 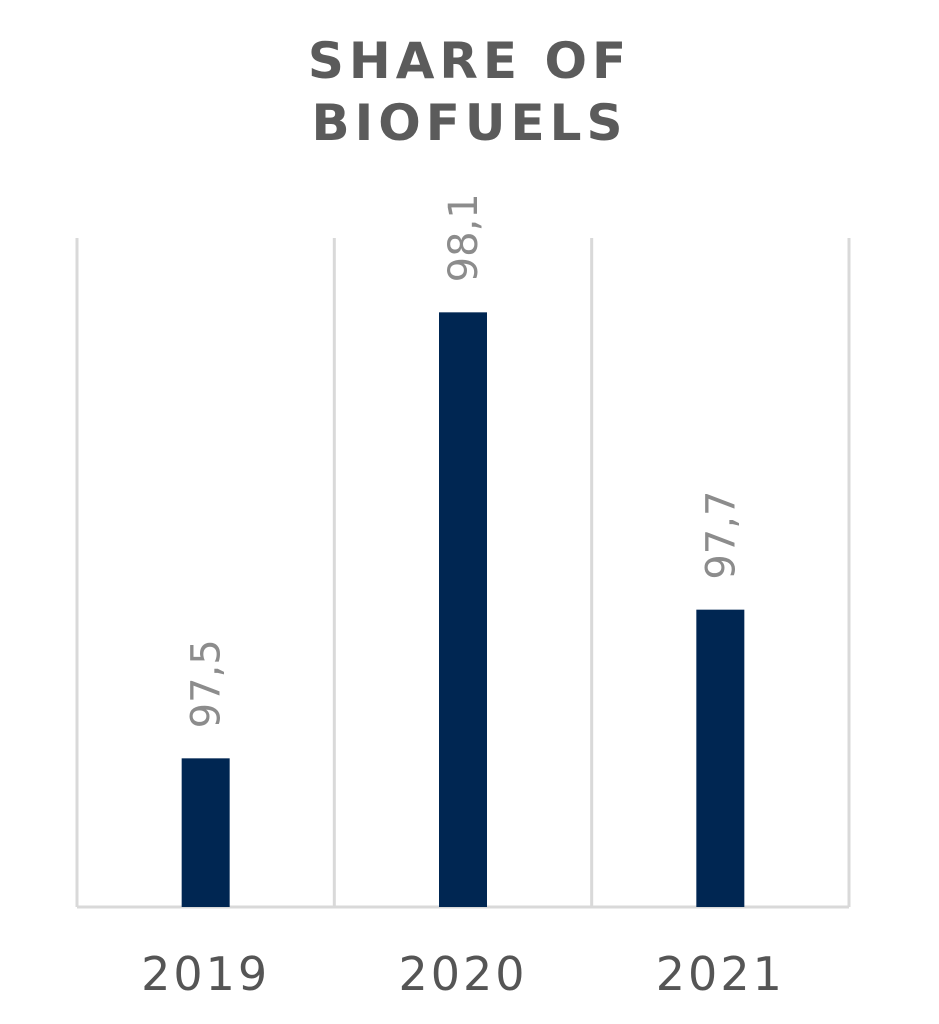 What do you see at coordinates (721, 535) in the screenshot?
I see `data-label-2021: 97,7` at bounding box center [721, 535].